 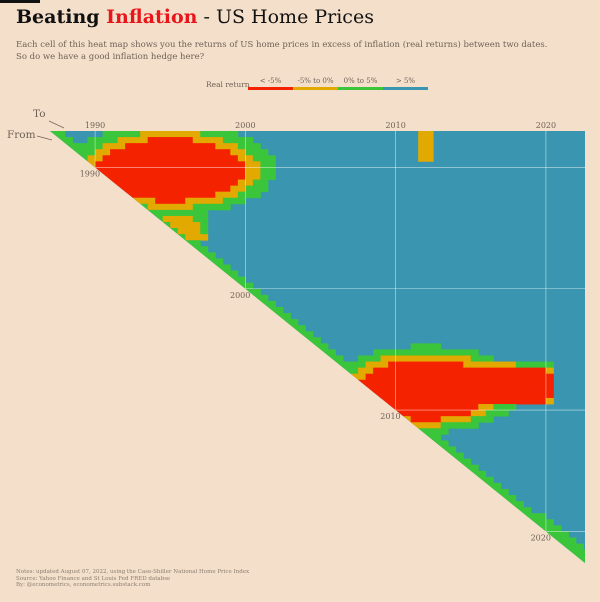 What do you see at coordinates (360, 88) in the screenshot?
I see `legend-swatch` at bounding box center [360, 88].